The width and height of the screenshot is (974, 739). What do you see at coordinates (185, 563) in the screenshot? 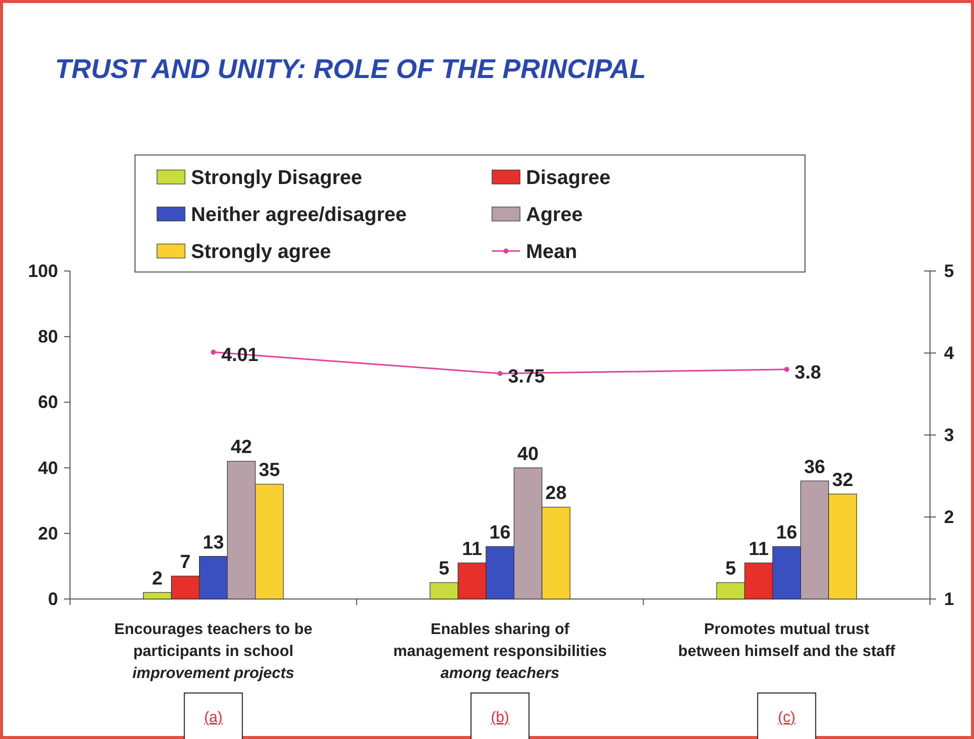
I see `data-label: 7` at bounding box center [185, 563].